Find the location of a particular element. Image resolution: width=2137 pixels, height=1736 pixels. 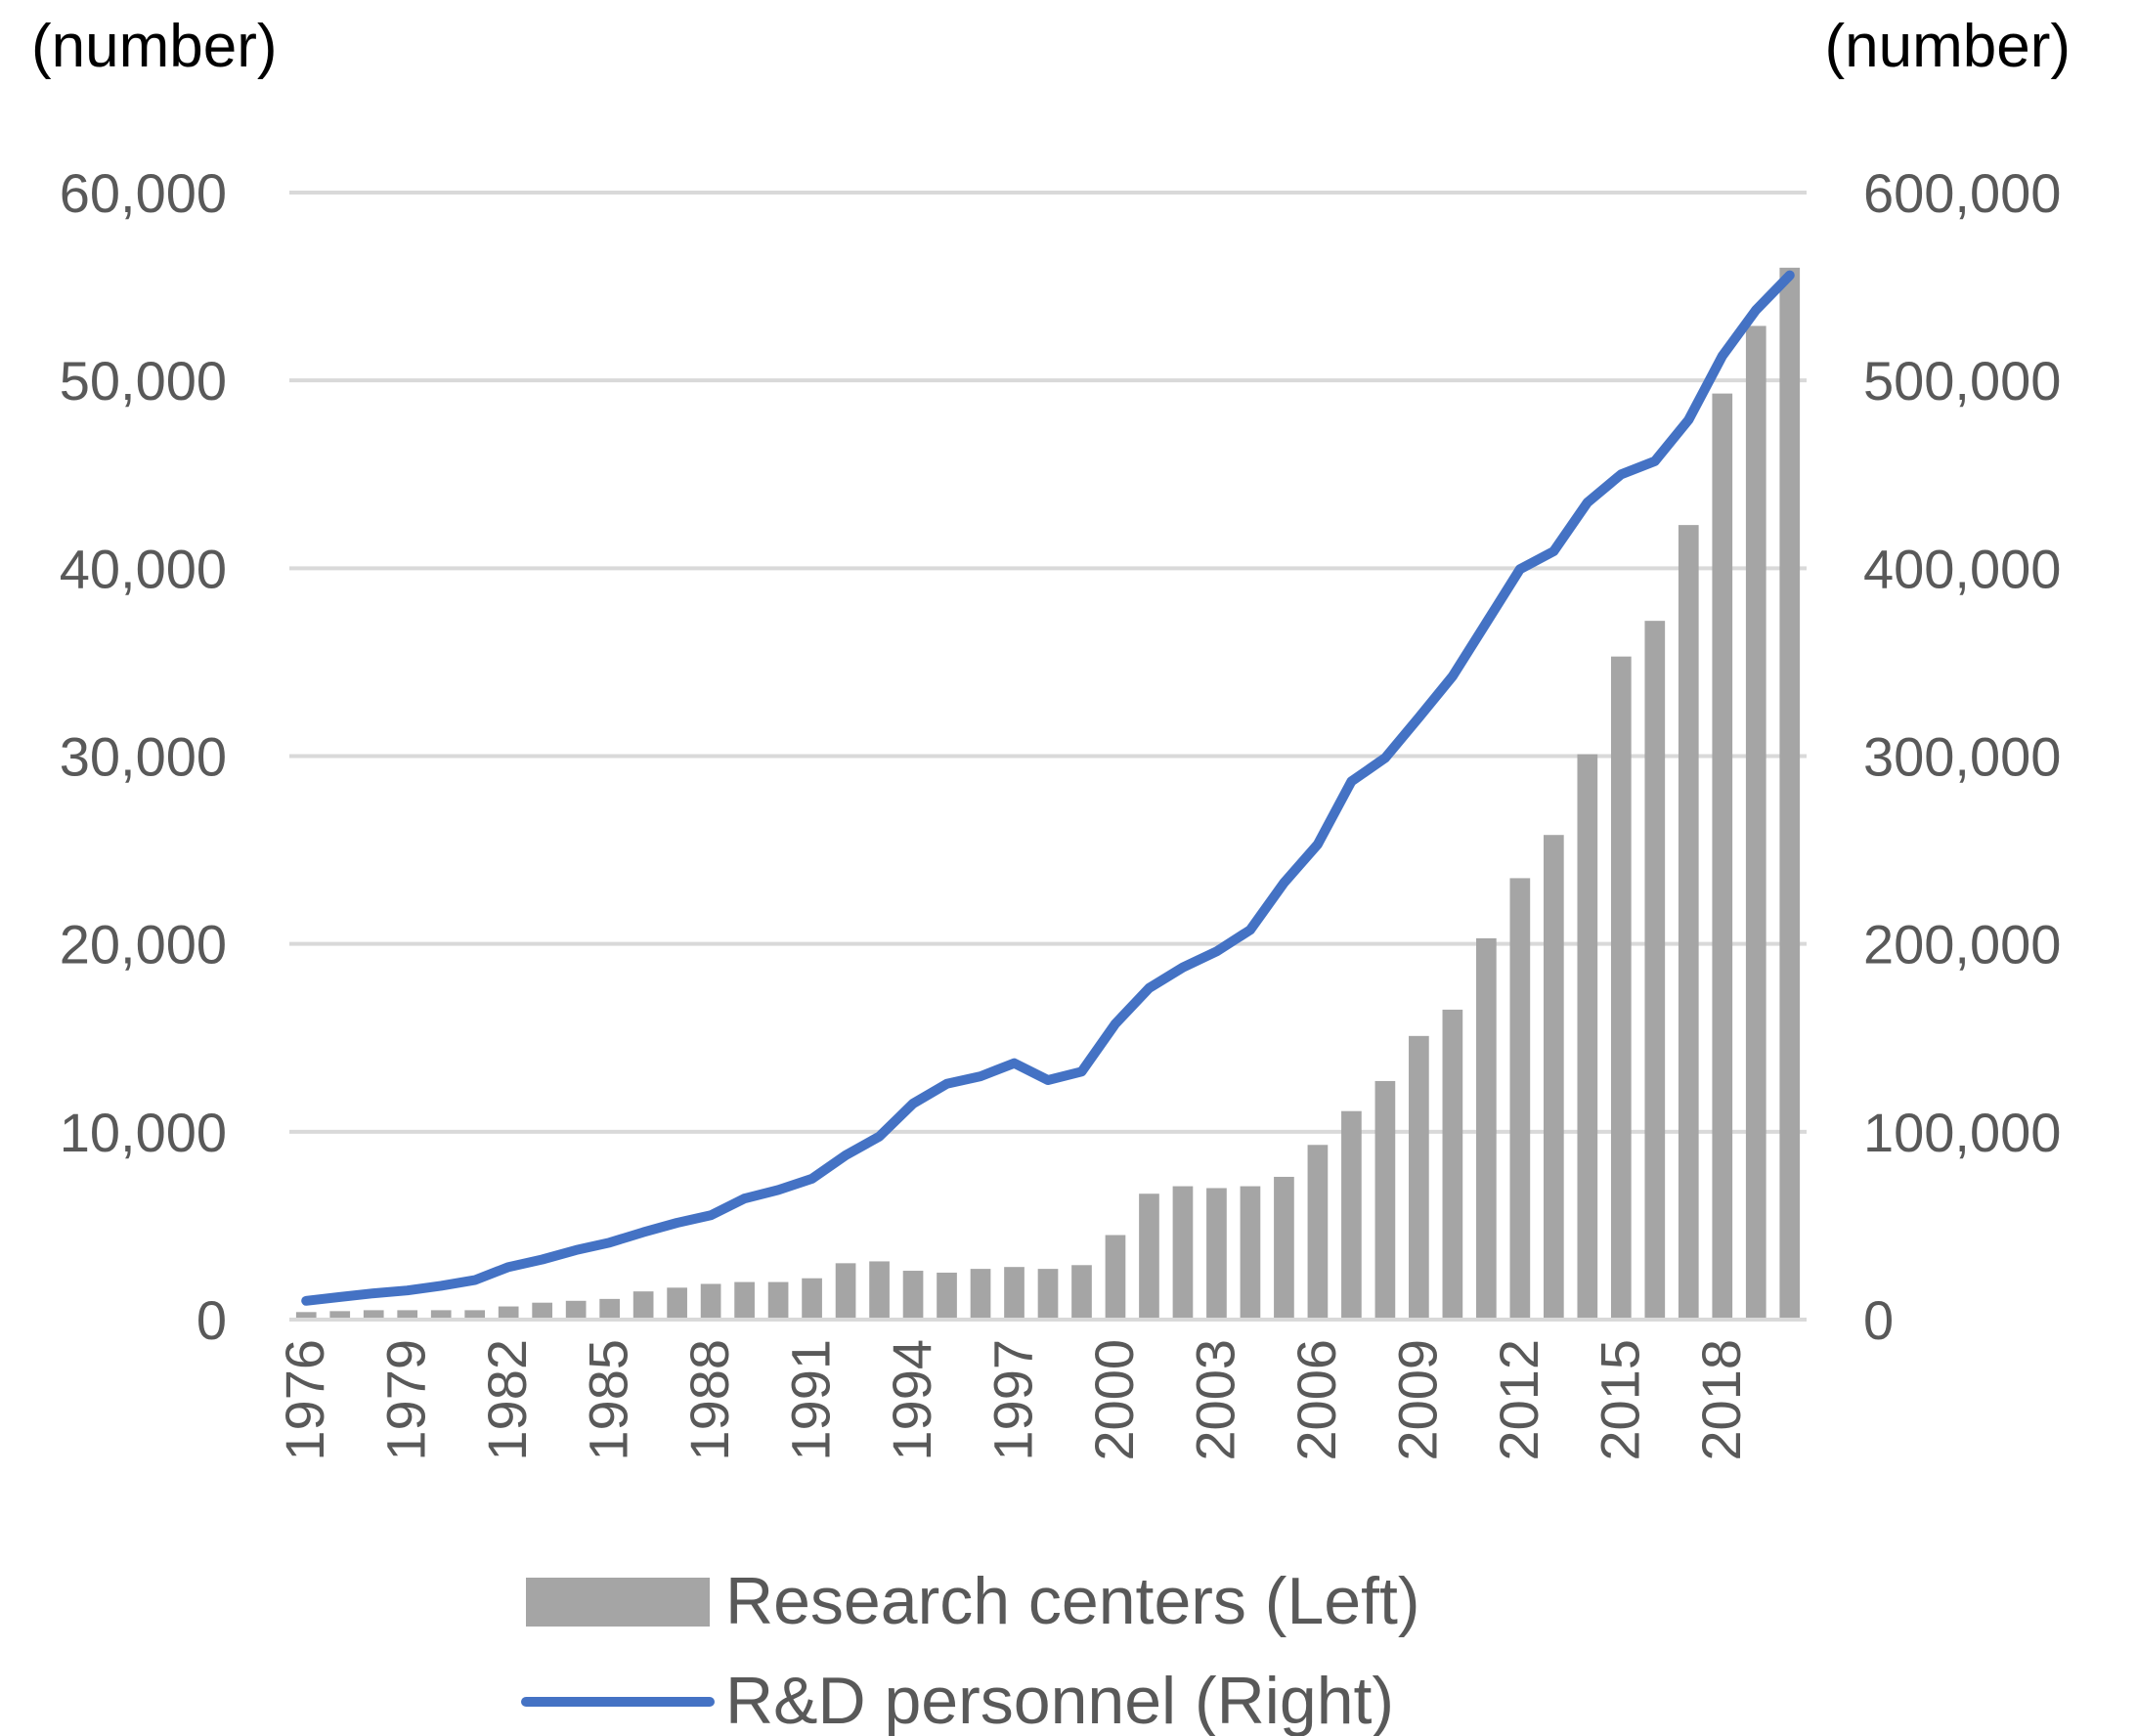

x-axis-tick-label: 1997 is located at coordinates (1013, 1400).